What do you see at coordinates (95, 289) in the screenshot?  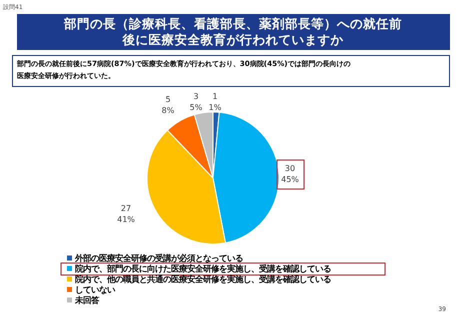 I see `legend-label: していない` at bounding box center [95, 289].